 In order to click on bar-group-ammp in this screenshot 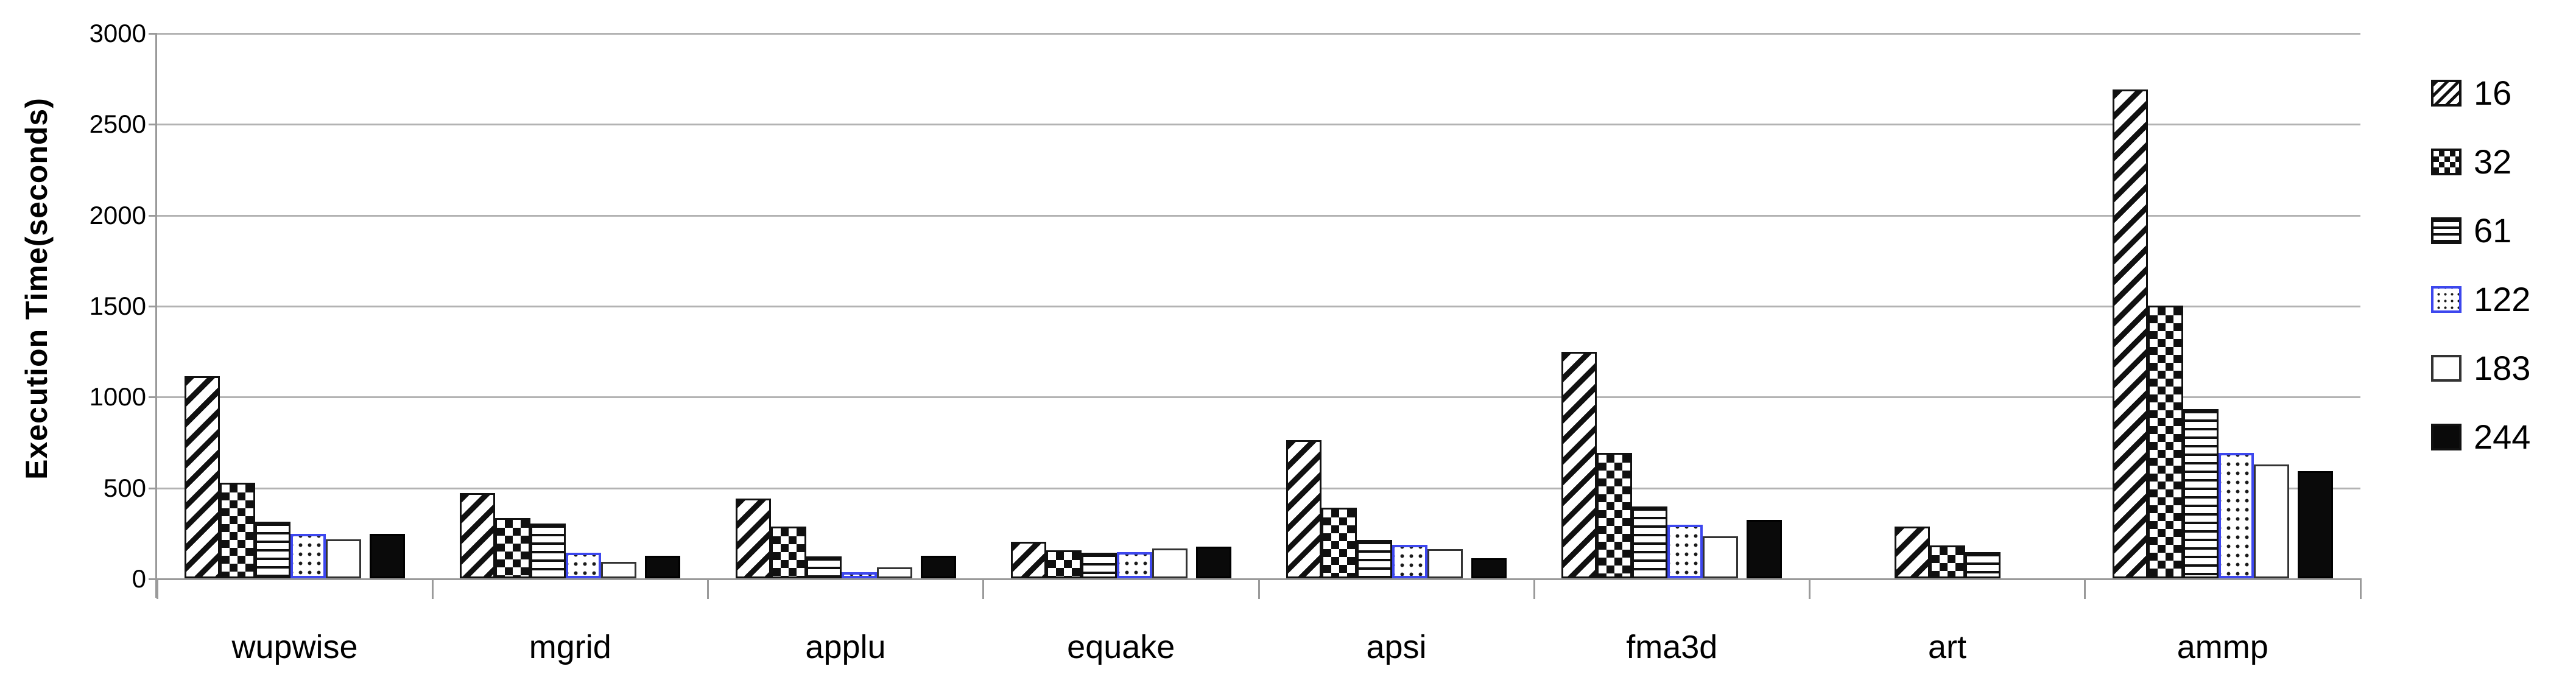, I will do `click(2222, 334)`.